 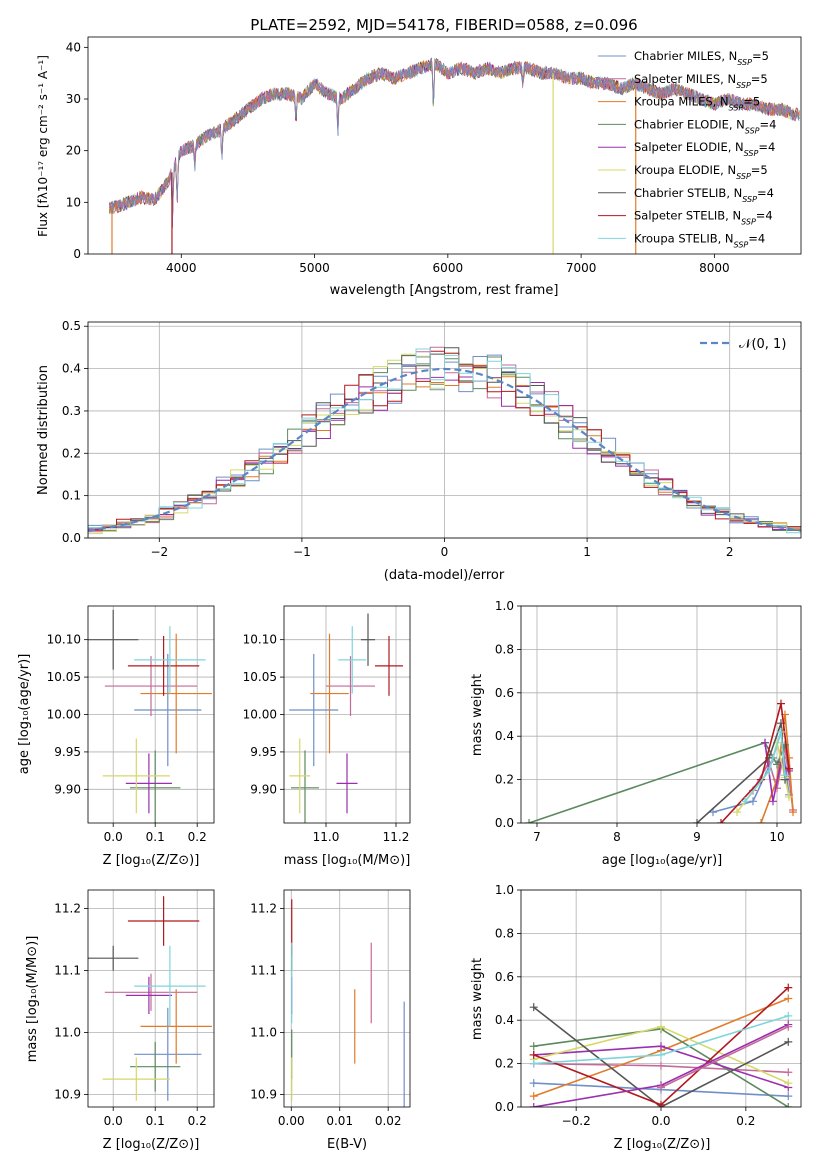 What do you see at coordinates (477, 715) in the screenshot?
I see `mass-weight-vs-age-ylabel: mass weight` at bounding box center [477, 715].